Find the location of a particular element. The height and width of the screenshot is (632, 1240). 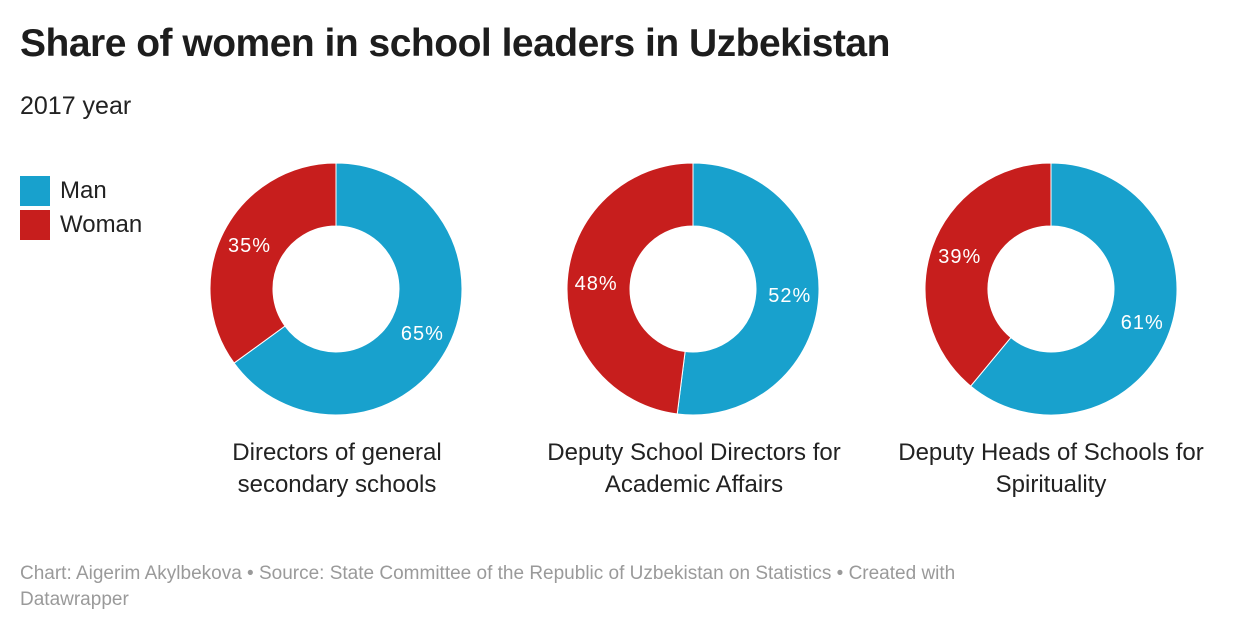

donut-2-label-man: 61% is located at coordinates (1142, 323).